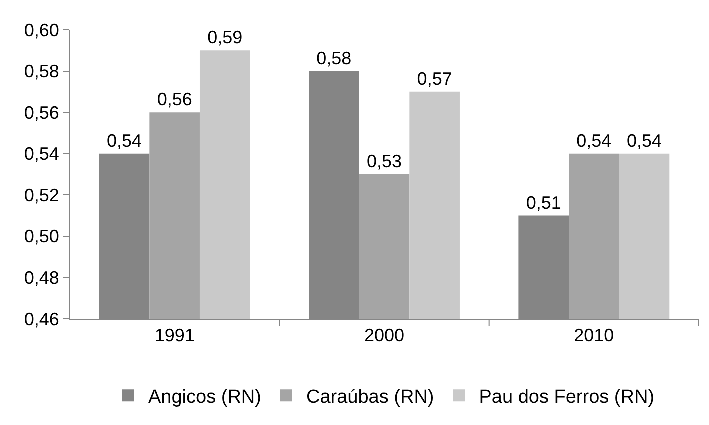  What do you see at coordinates (42, 319) in the screenshot?
I see `y-tick-label: 0,46` at bounding box center [42, 319].